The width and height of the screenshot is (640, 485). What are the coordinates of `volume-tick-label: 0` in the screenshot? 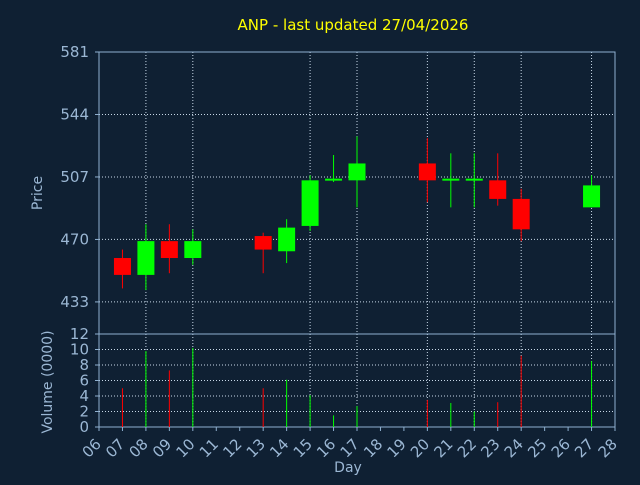 It's located at (84, 427).